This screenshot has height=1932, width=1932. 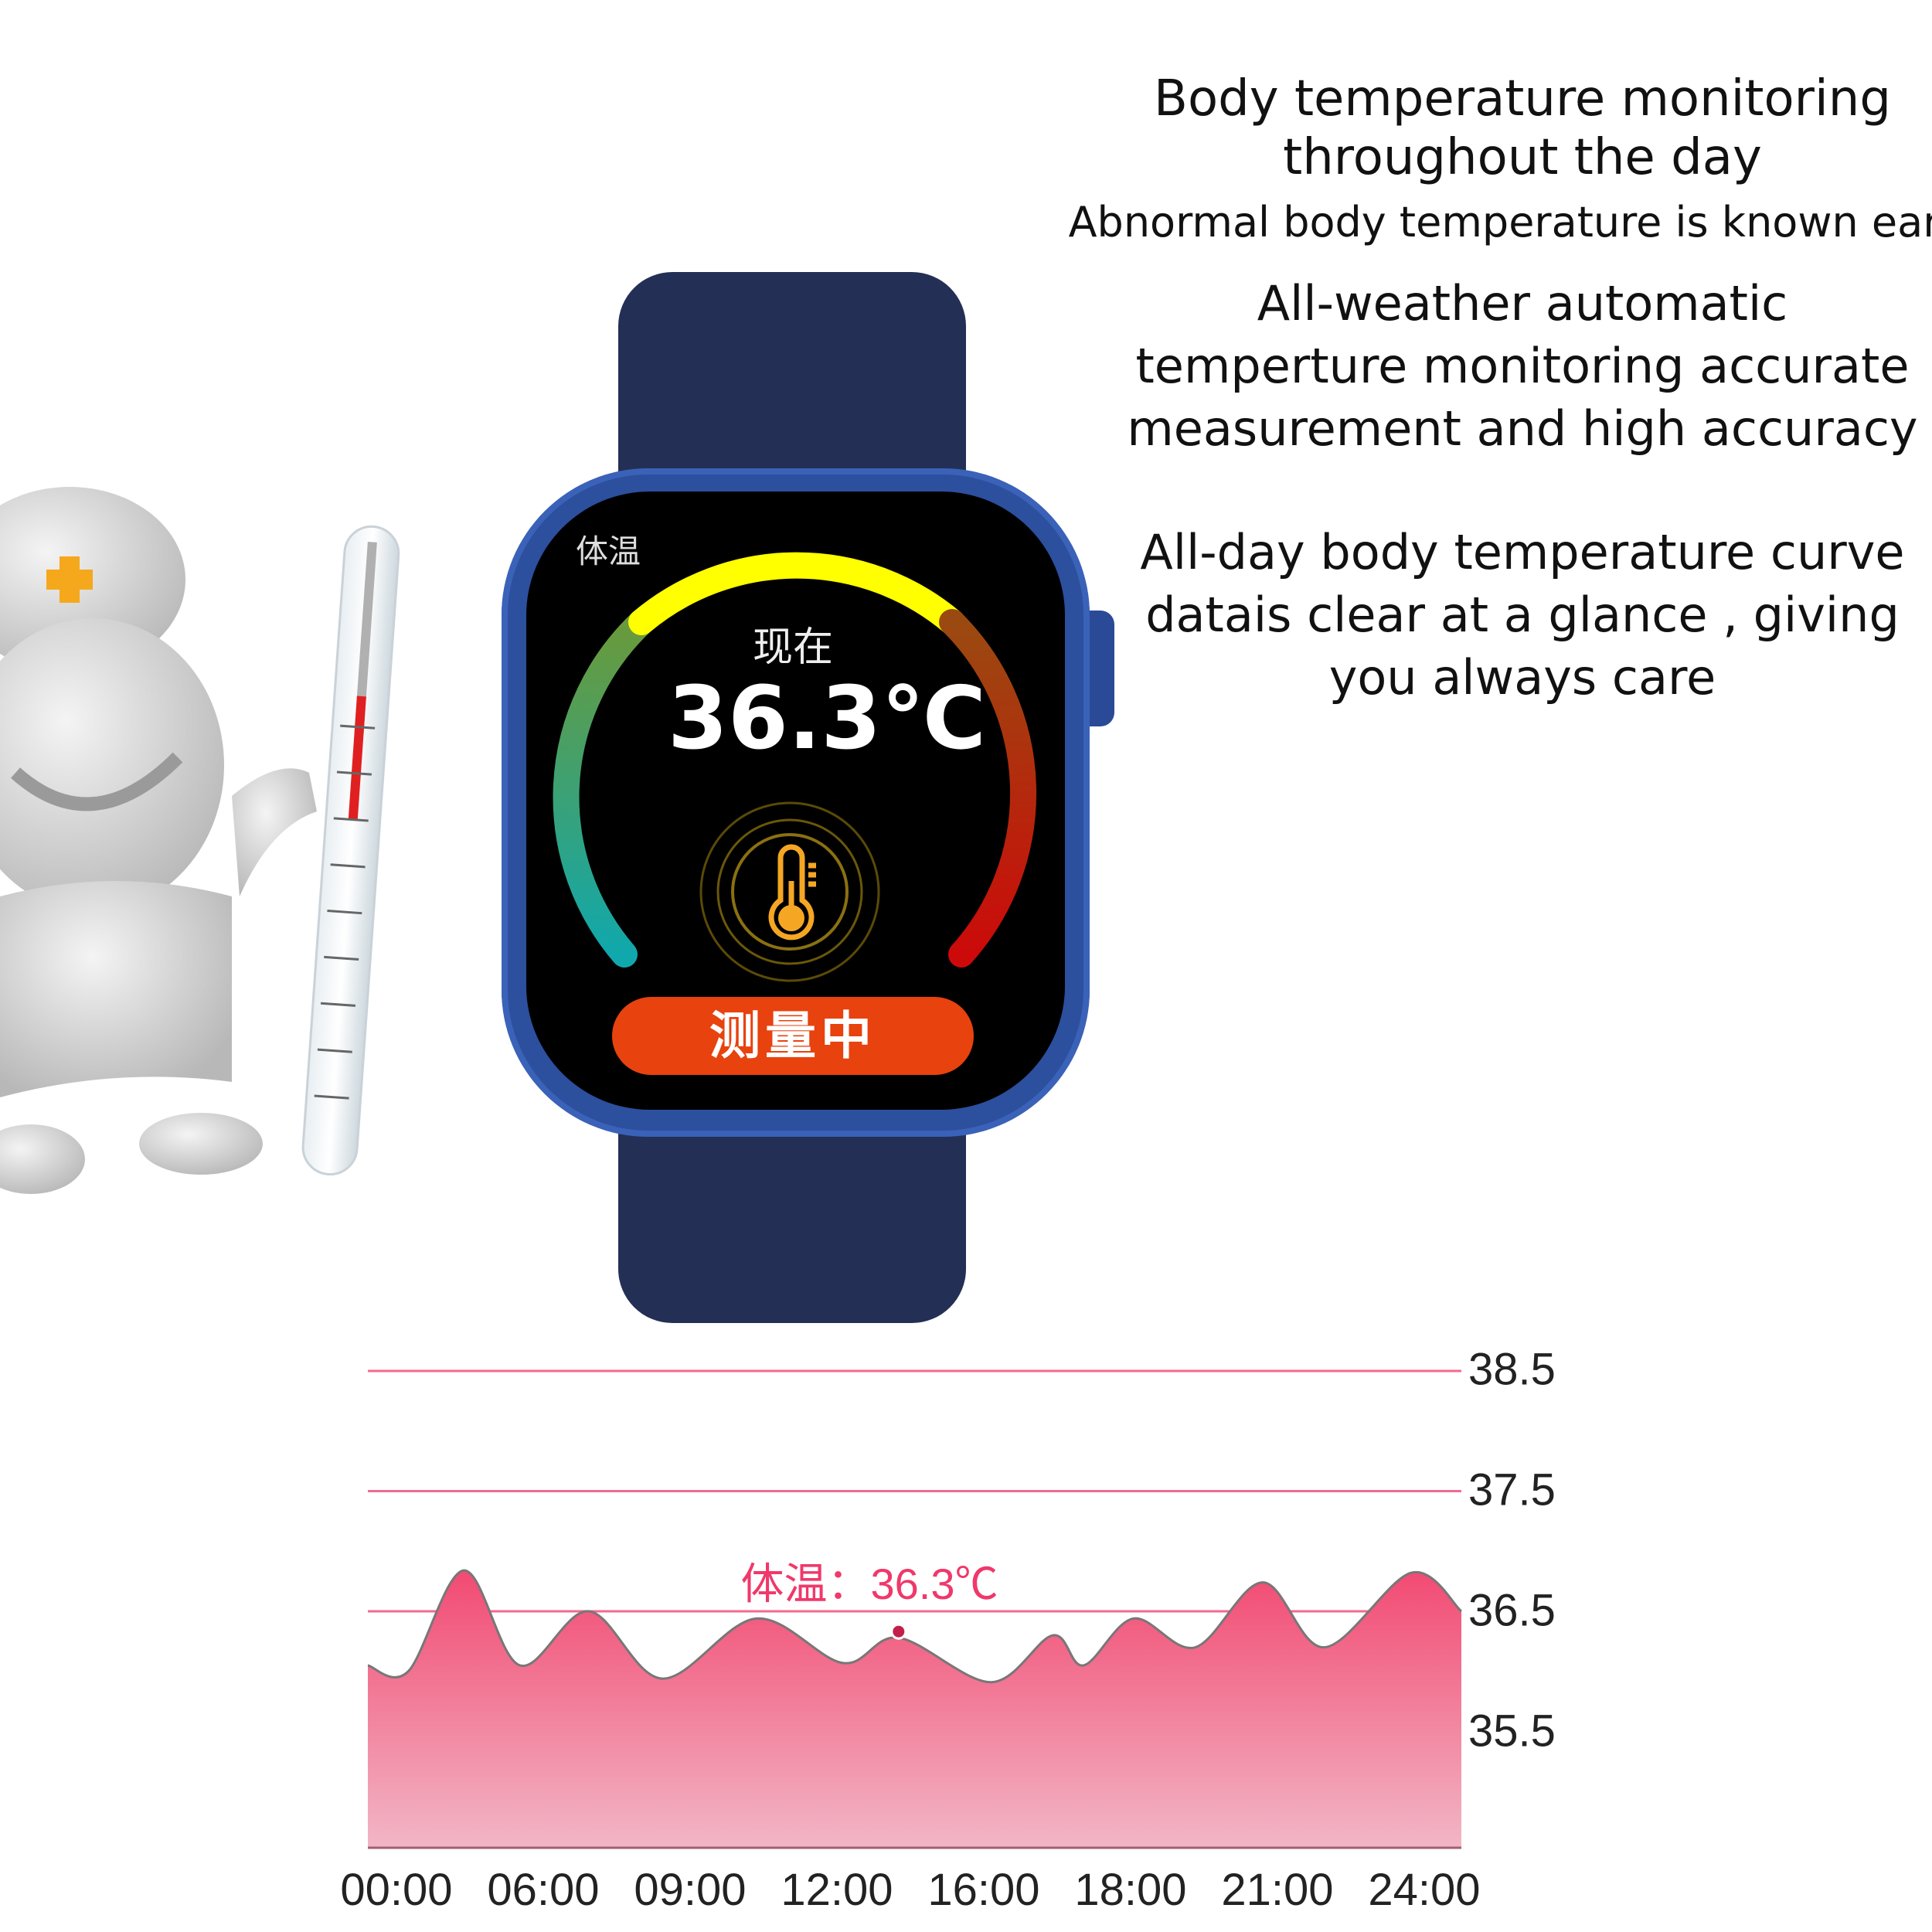 I want to click on x-tick-label: 18:00, so click(x=1130, y=1890).